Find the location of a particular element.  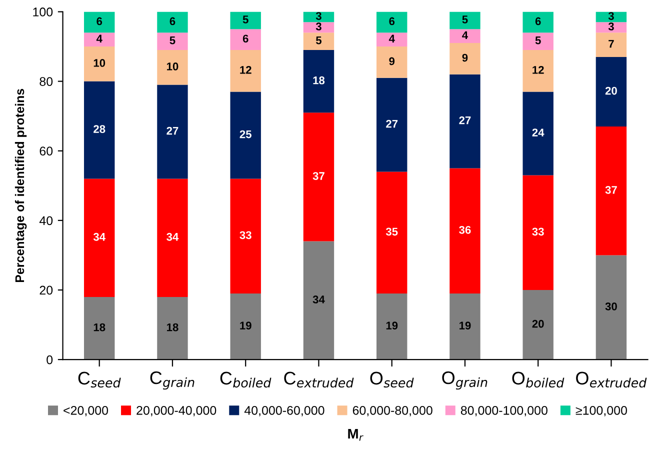

legend-label: ≥100,000 is located at coordinates (601, 411).